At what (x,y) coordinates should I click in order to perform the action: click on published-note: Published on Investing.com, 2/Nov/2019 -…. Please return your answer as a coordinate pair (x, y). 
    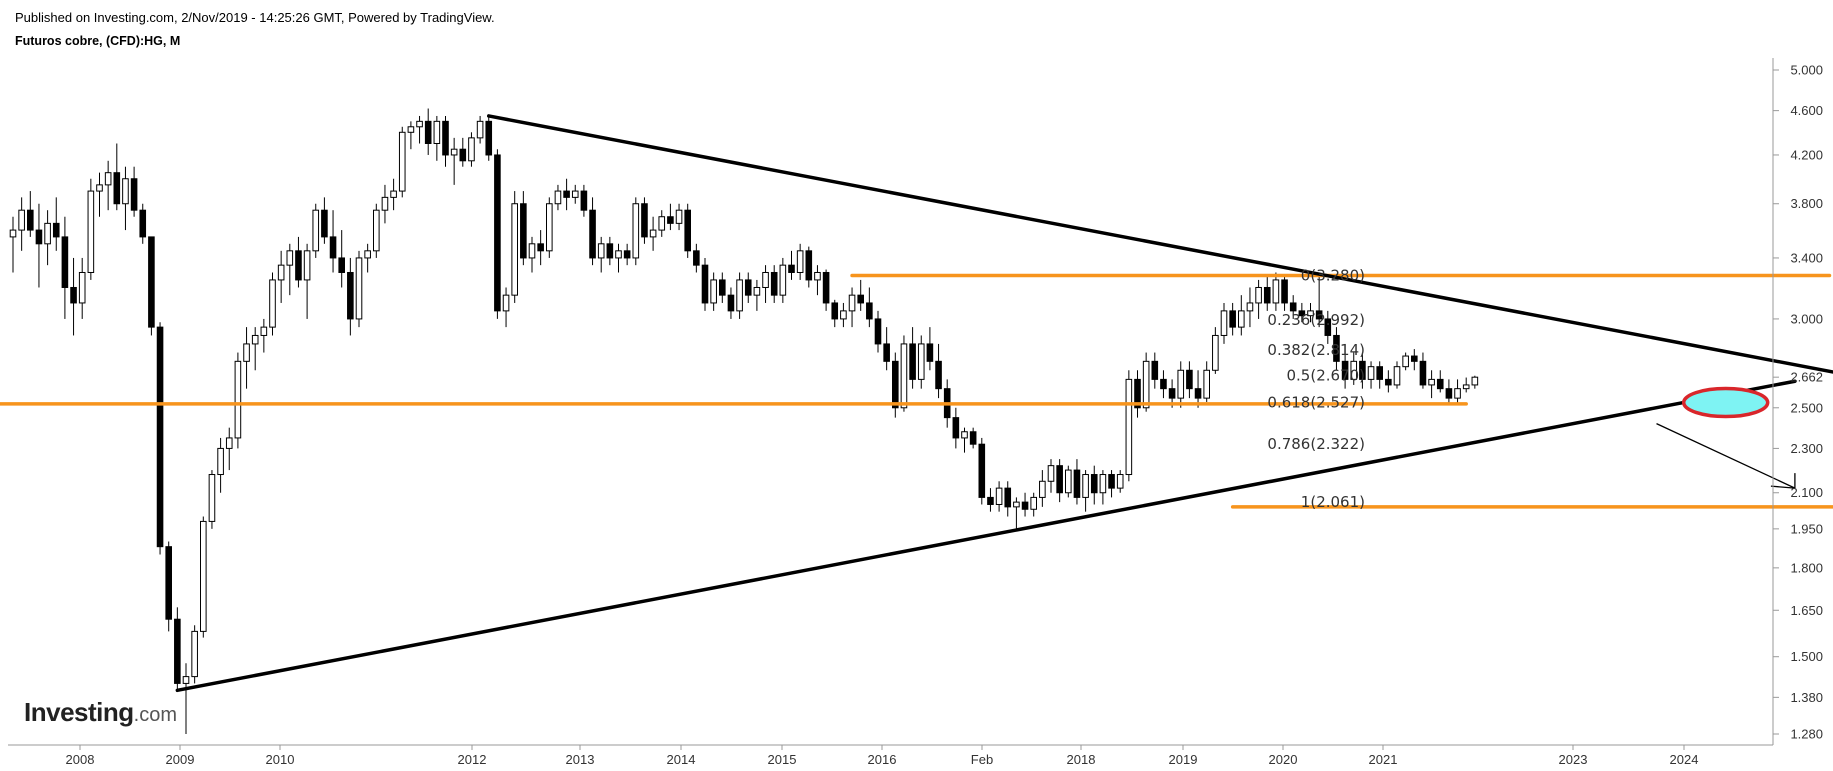
    Looking at the image, I should click on (255, 17).